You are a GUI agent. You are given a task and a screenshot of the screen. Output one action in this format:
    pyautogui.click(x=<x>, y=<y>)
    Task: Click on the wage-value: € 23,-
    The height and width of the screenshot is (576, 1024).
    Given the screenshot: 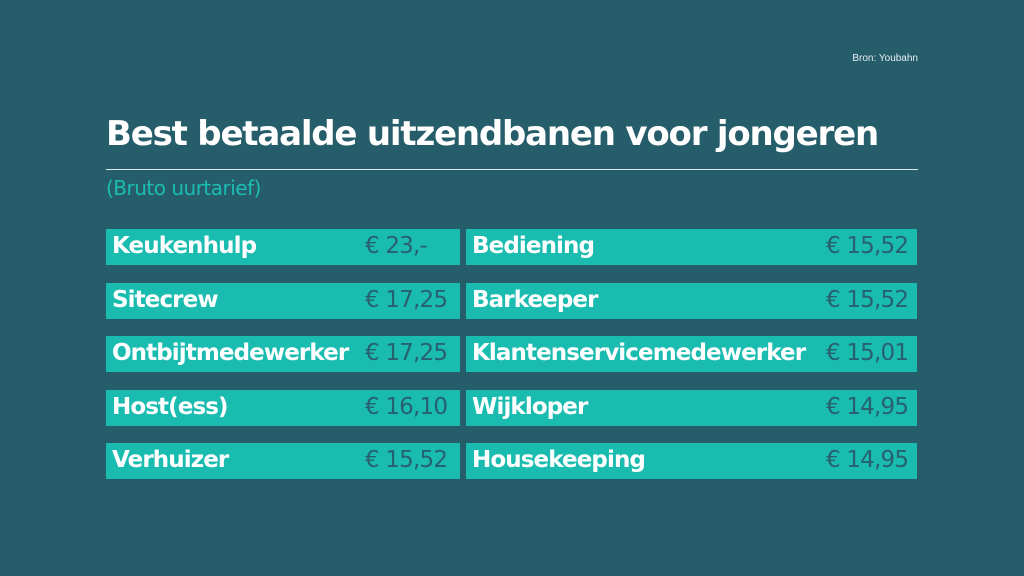 What is the action you would take?
    pyautogui.click(x=396, y=246)
    